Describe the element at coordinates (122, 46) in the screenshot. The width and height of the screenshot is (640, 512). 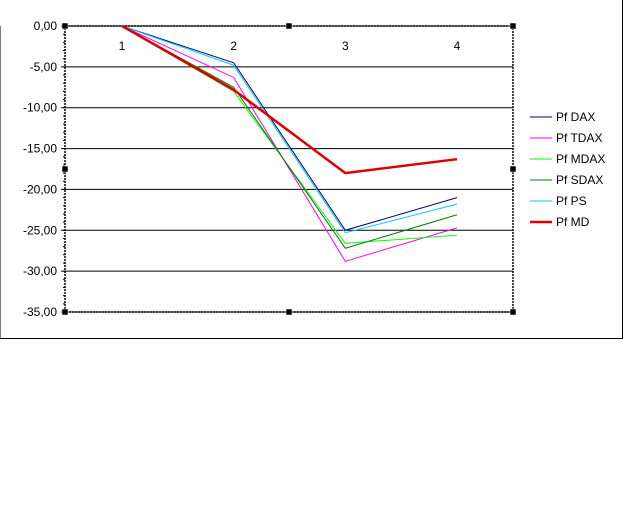
I see `x-tick-label: 1` at that location.